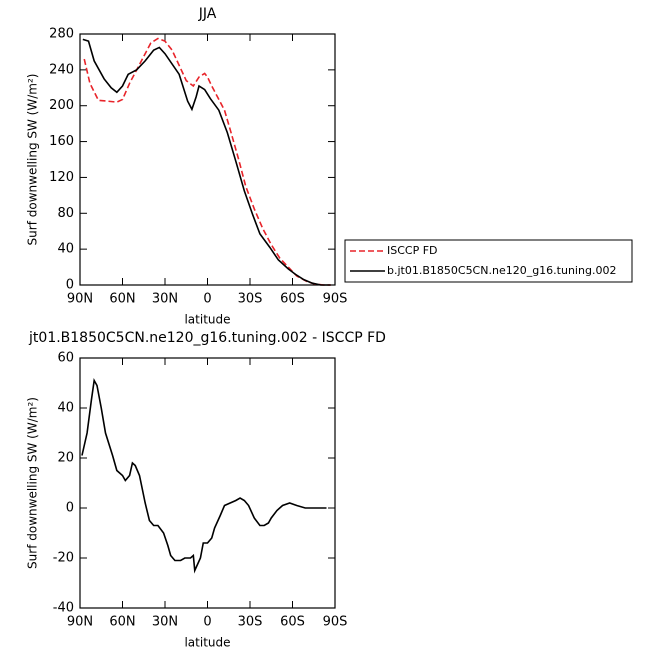  What do you see at coordinates (65, 358) in the screenshot?
I see `y-tick-label: 60` at bounding box center [65, 358].